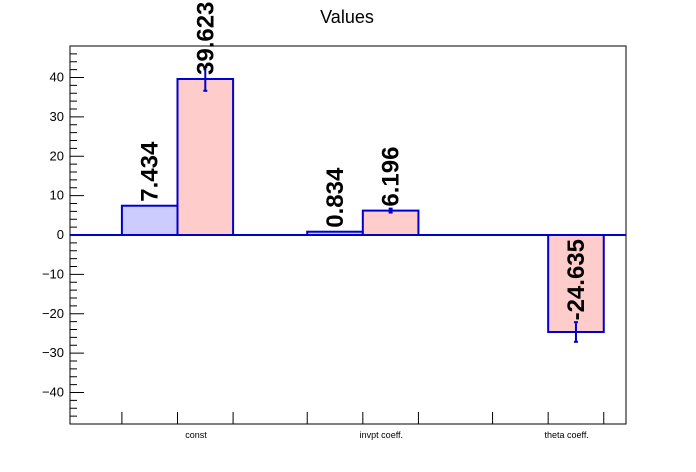 Image resolution: width=696 pixels, height=472 pixels. Describe the element at coordinates (150, 171) in the screenshot. I see `data-label: 7.434` at that location.